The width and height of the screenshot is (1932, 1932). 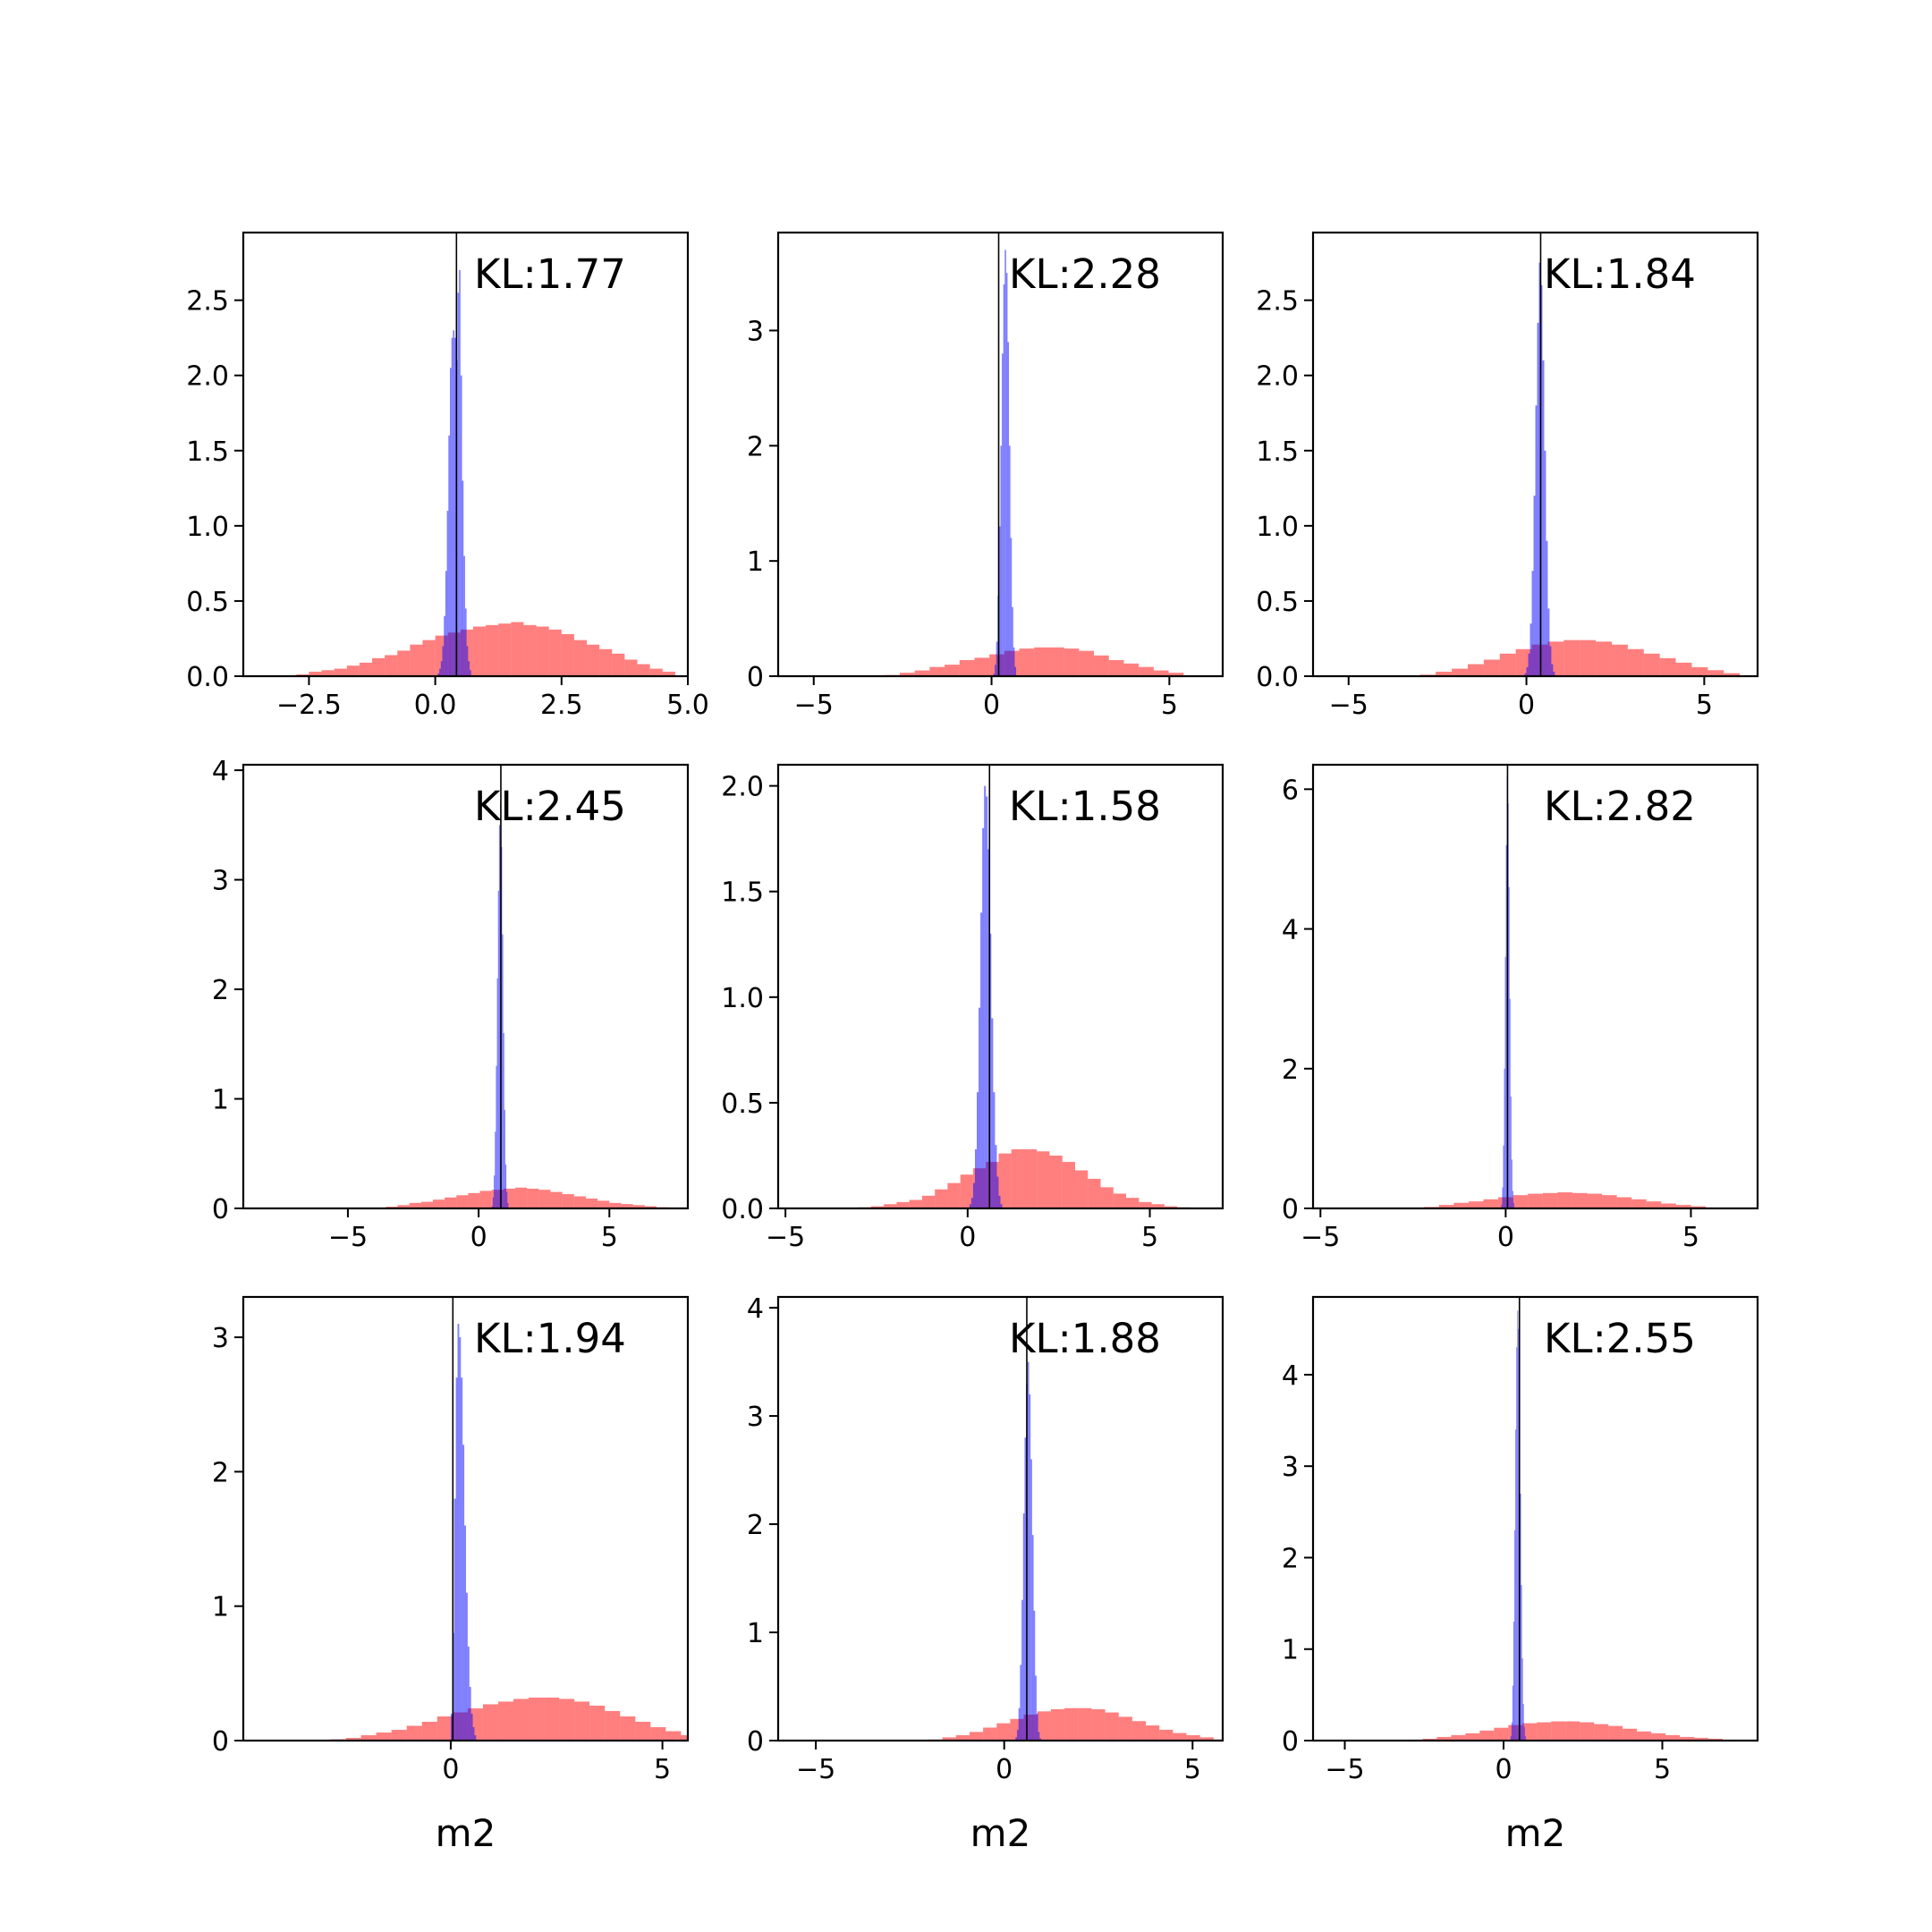 I want to click on y-tick-label: 2.0, so click(x=207, y=377).